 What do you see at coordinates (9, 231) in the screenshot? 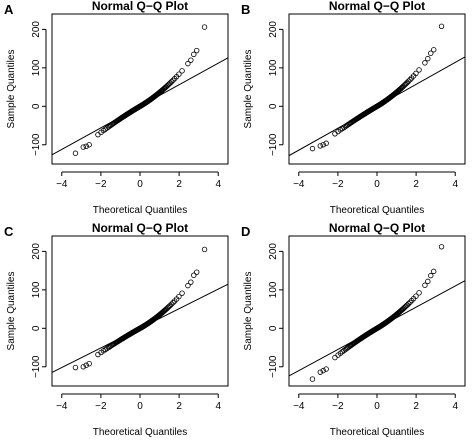
I see `panel-label: C` at bounding box center [9, 231].